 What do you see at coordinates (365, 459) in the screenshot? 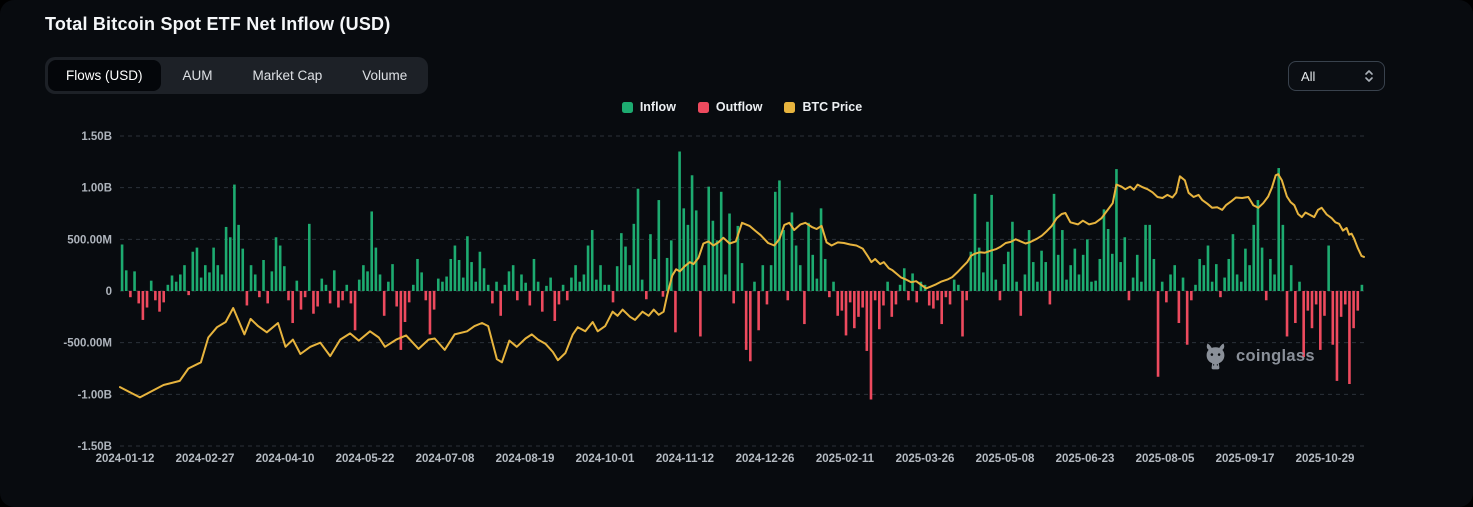
I see `svg-text: 2024-05-22` at bounding box center [365, 459].